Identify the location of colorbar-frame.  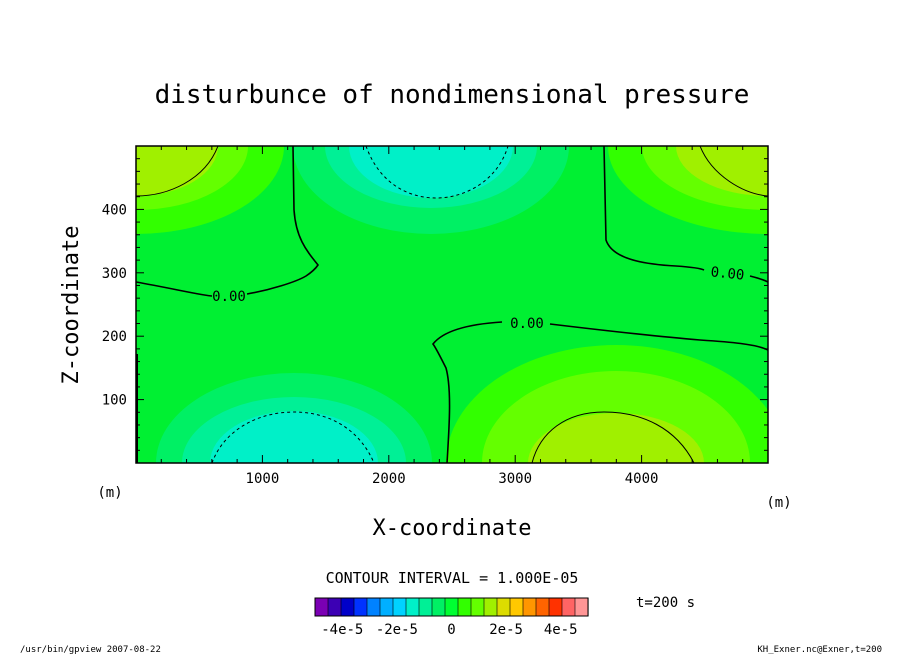
(451, 607).